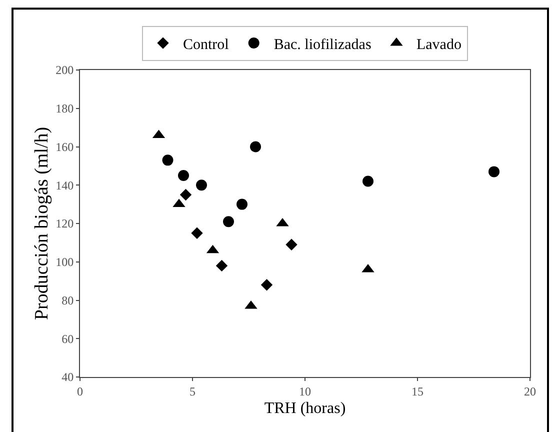  Describe the element at coordinates (65, 262) in the screenshot. I see `y-tick-label: 100` at that location.